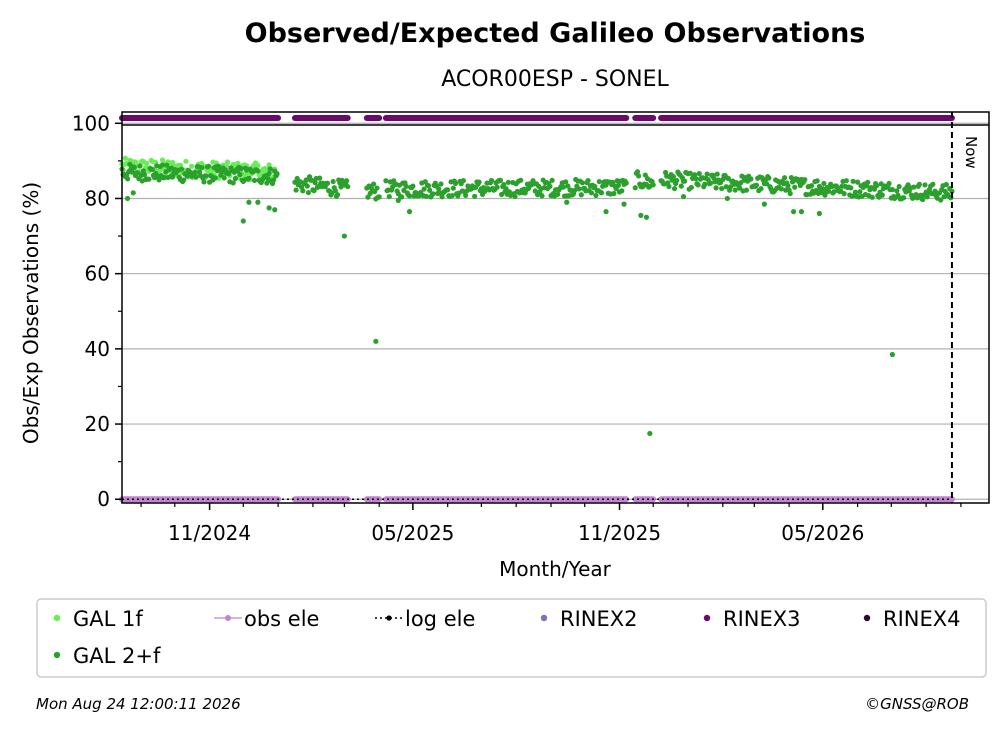 The height and width of the screenshot is (734, 1008). I want to click on chart-title: Observed/Expected Galileo Observations, so click(555, 33).